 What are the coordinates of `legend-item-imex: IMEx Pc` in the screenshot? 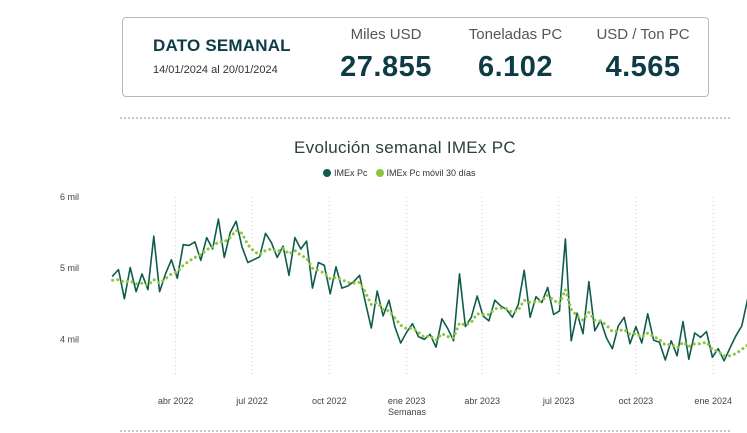 It's located at (345, 173).